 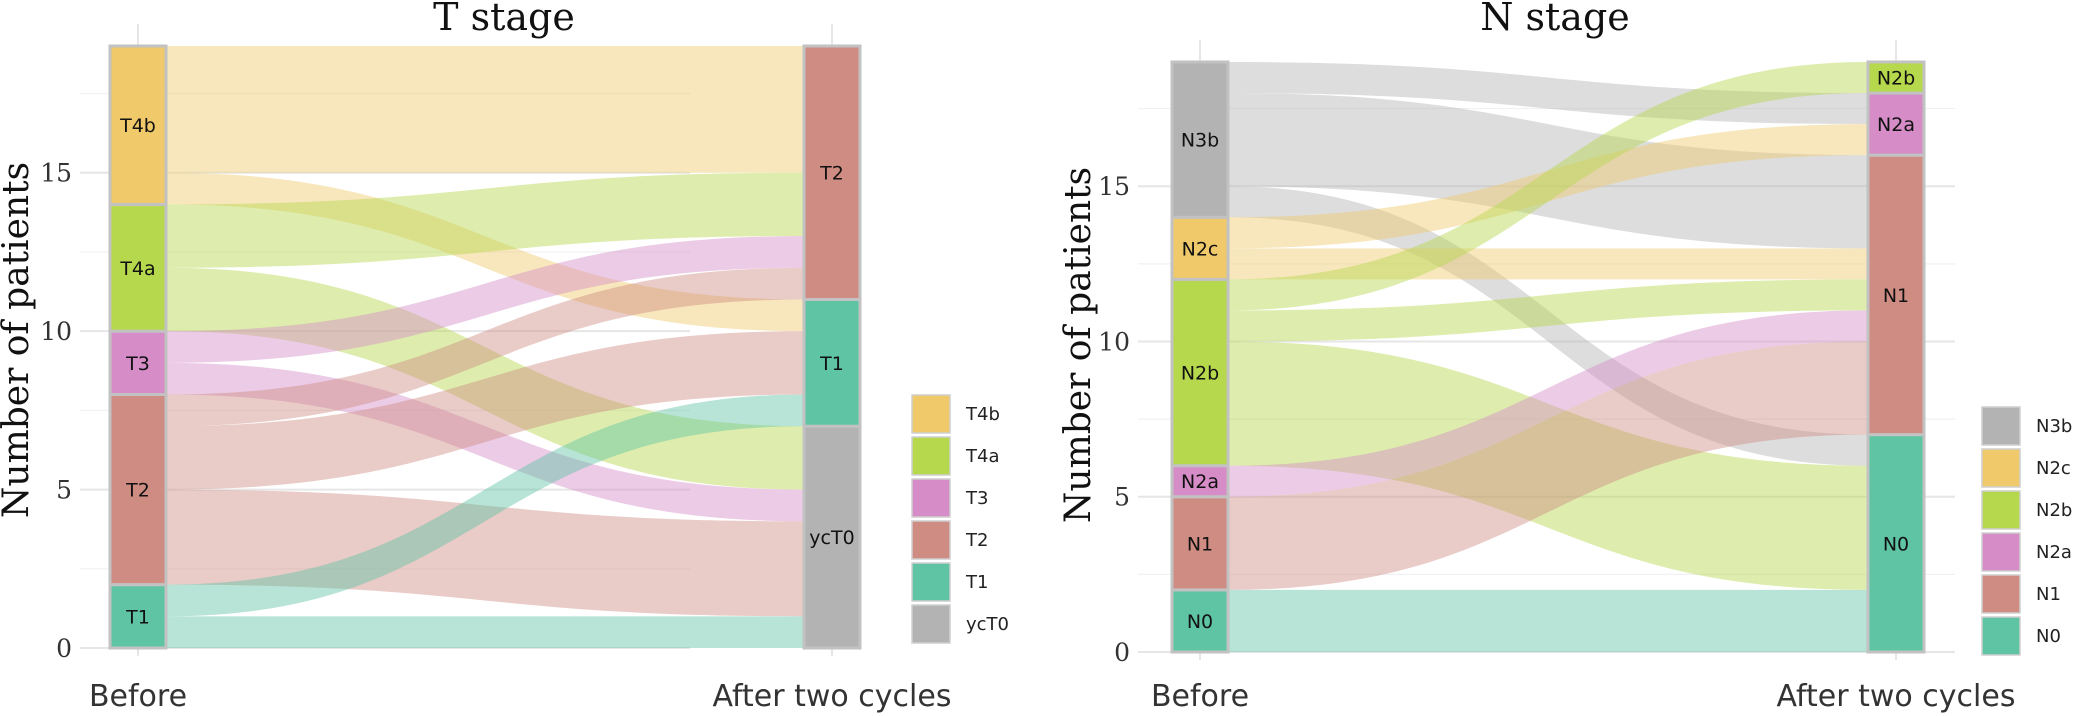 What do you see at coordinates (1200, 696) in the screenshot?
I see `n-stage-x-label-before: Before` at bounding box center [1200, 696].